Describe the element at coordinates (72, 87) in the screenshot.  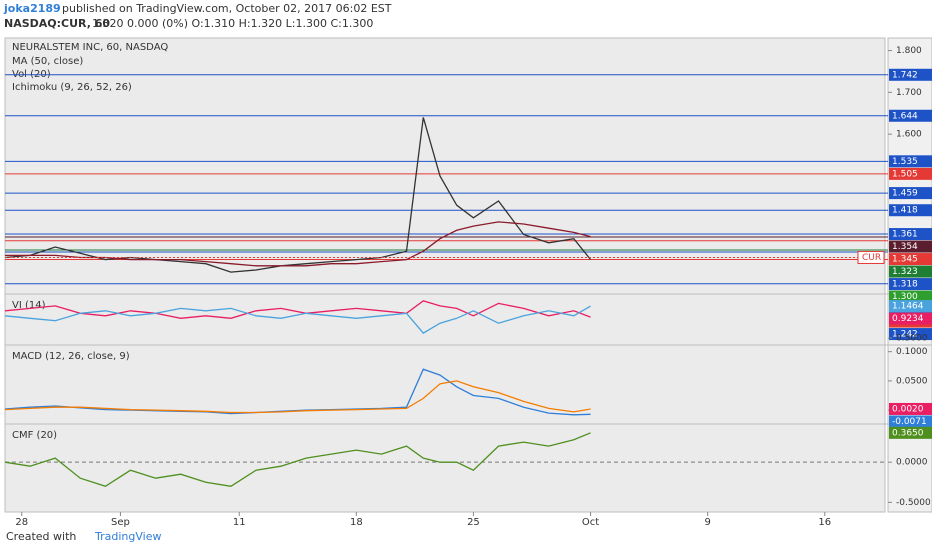
I see `legend-item: Ichimoku (9, 26, 52, 26)` at that location.